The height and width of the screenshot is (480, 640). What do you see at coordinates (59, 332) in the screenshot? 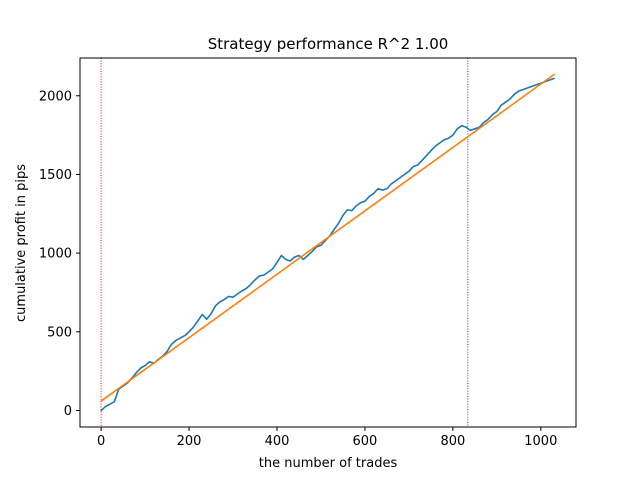
I see `y-tick-label: 500` at bounding box center [59, 332].